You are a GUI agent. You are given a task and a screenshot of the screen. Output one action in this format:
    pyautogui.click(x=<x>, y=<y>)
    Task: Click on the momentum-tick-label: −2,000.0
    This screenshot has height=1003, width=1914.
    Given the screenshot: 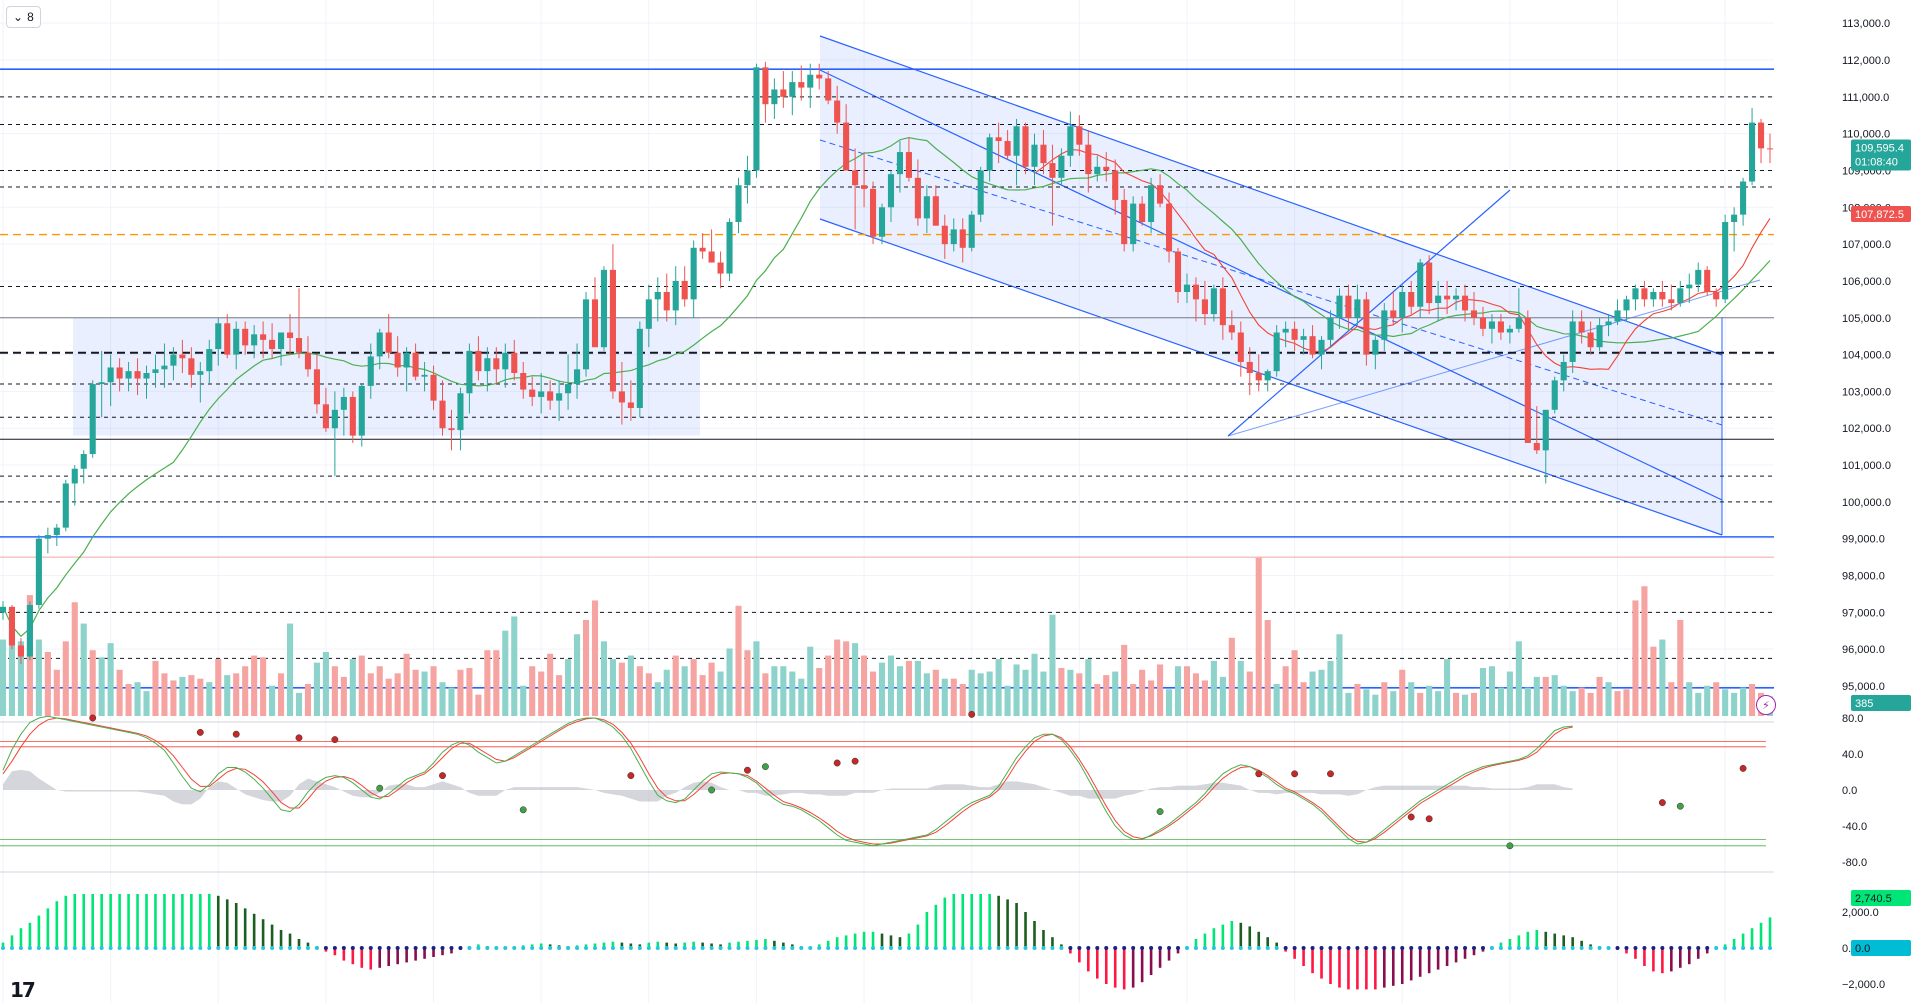 What is the action you would take?
    pyautogui.click(x=1863, y=985)
    